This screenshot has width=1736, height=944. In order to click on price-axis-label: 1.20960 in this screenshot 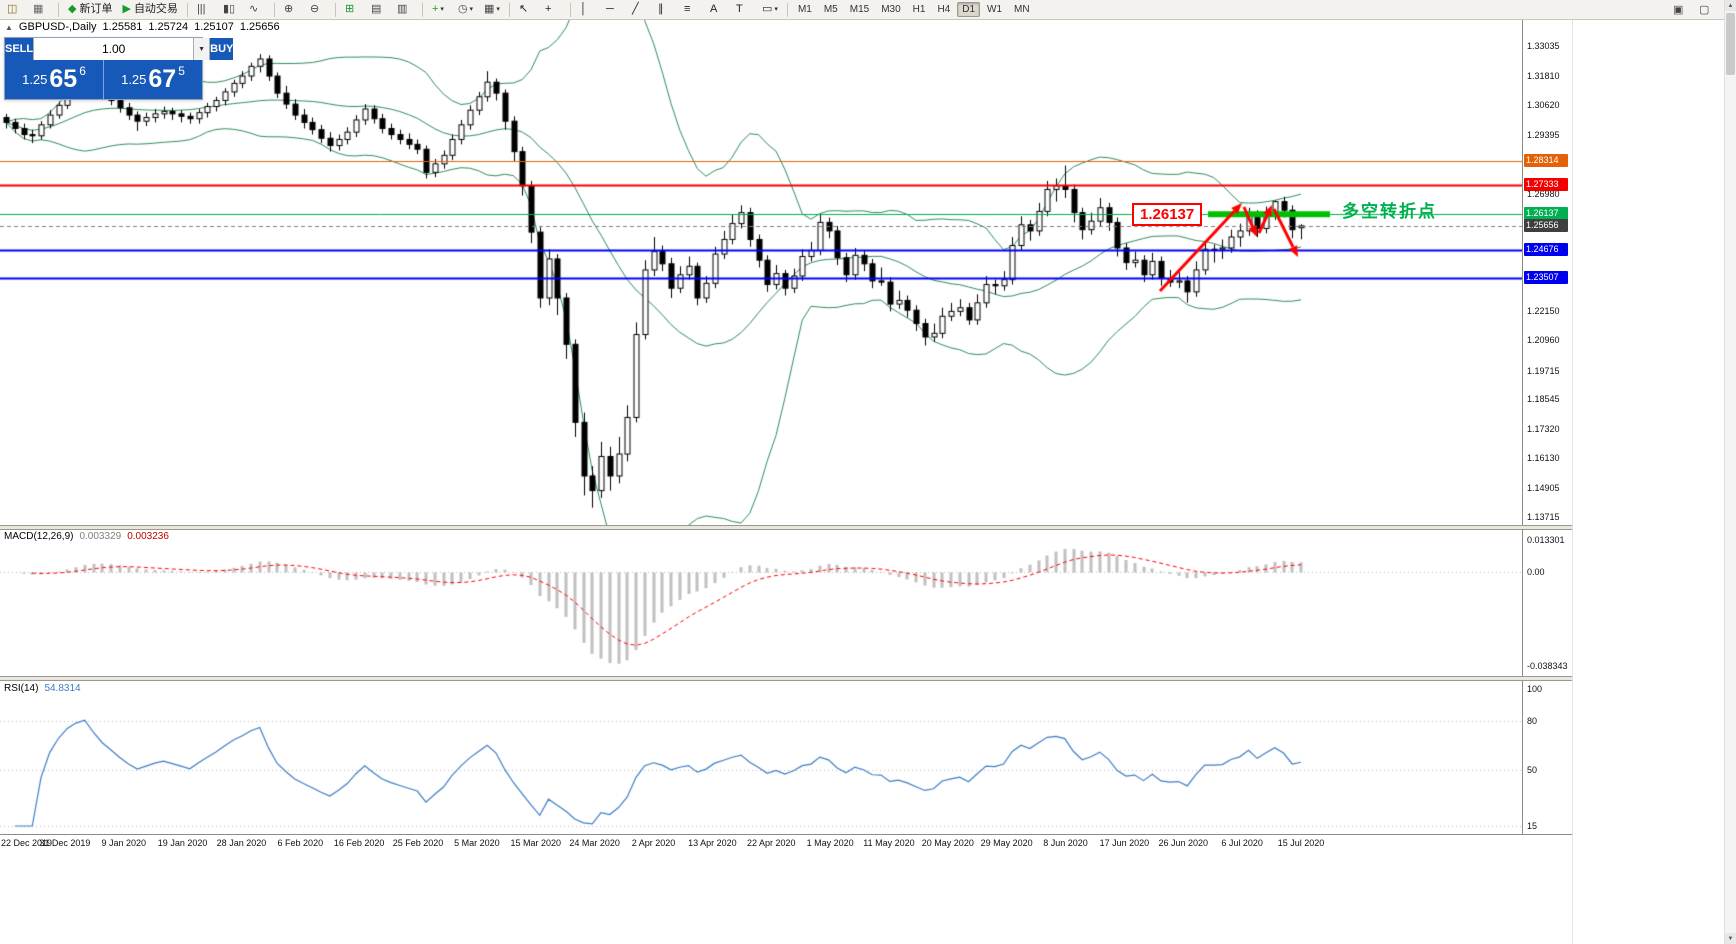, I will do `click(1543, 340)`.